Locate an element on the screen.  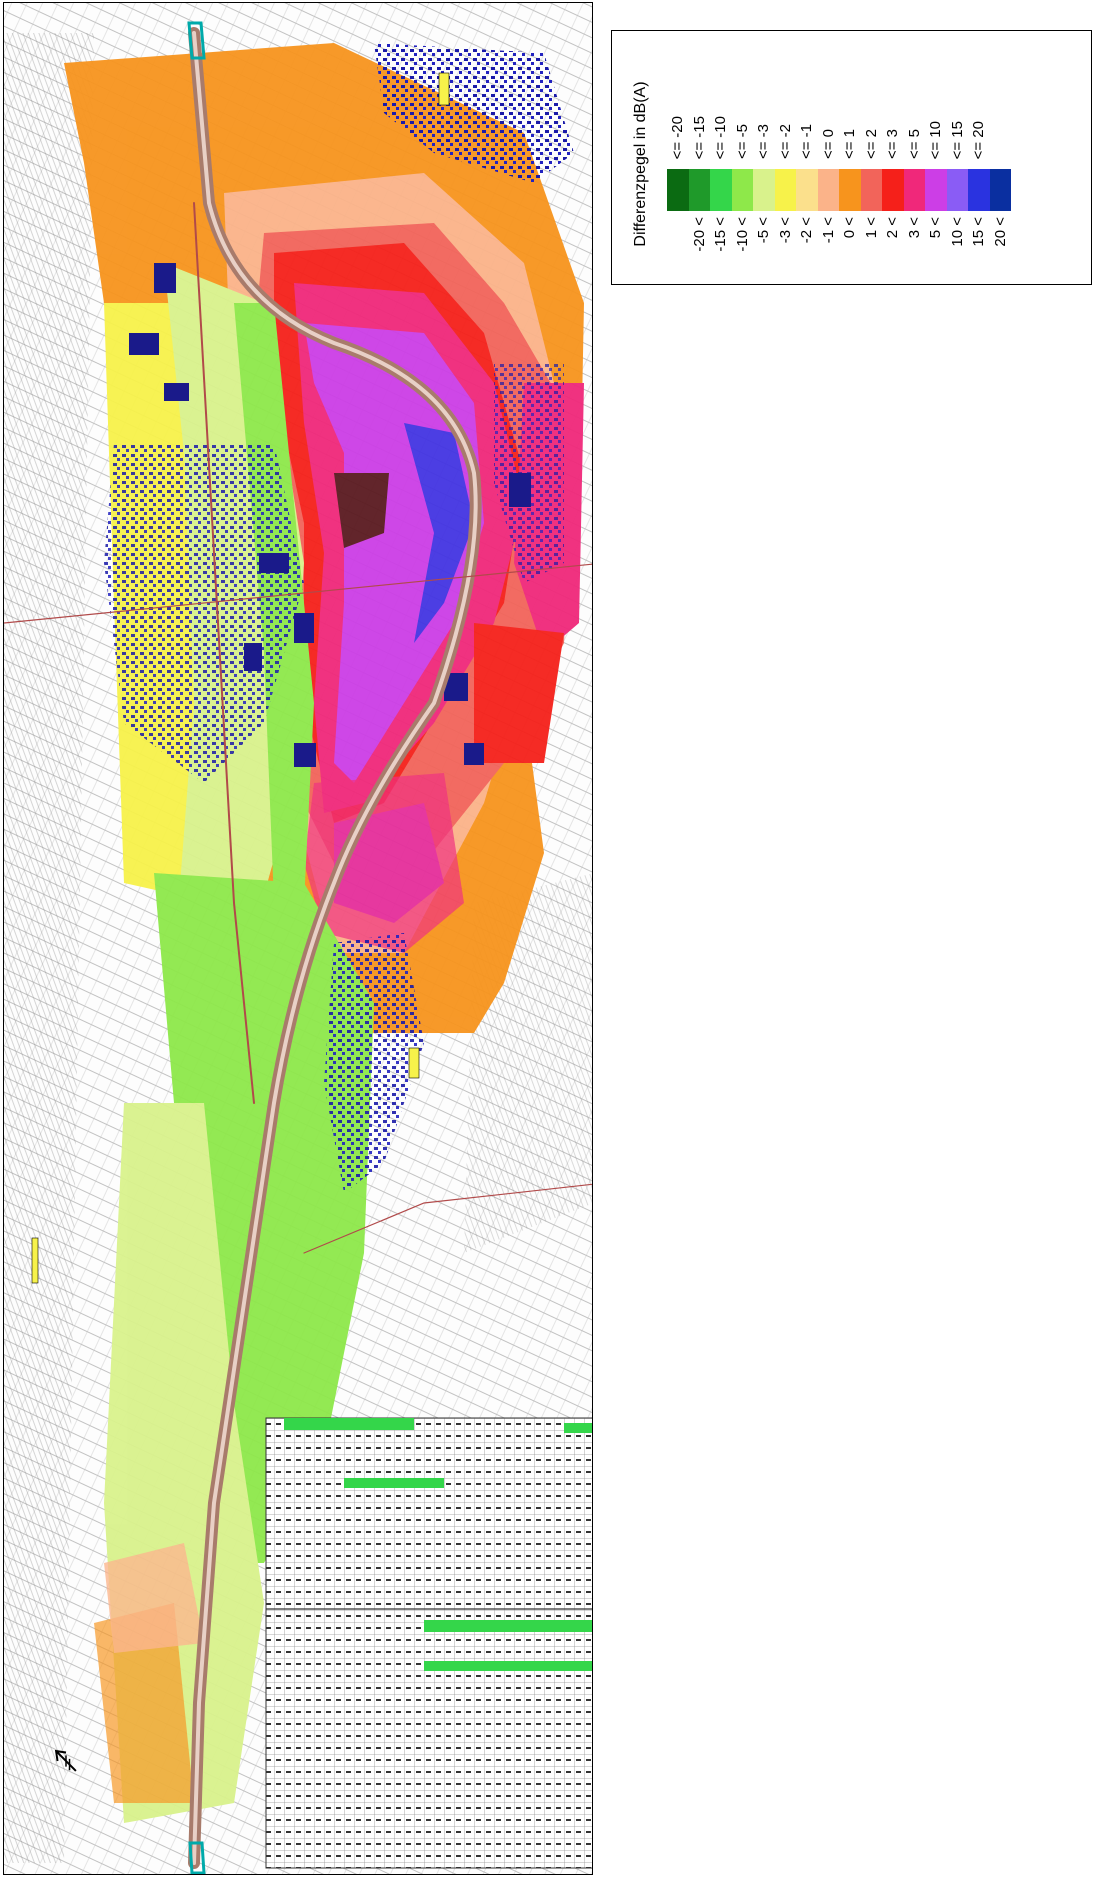
existing-line is located at coordinates (224, 653).